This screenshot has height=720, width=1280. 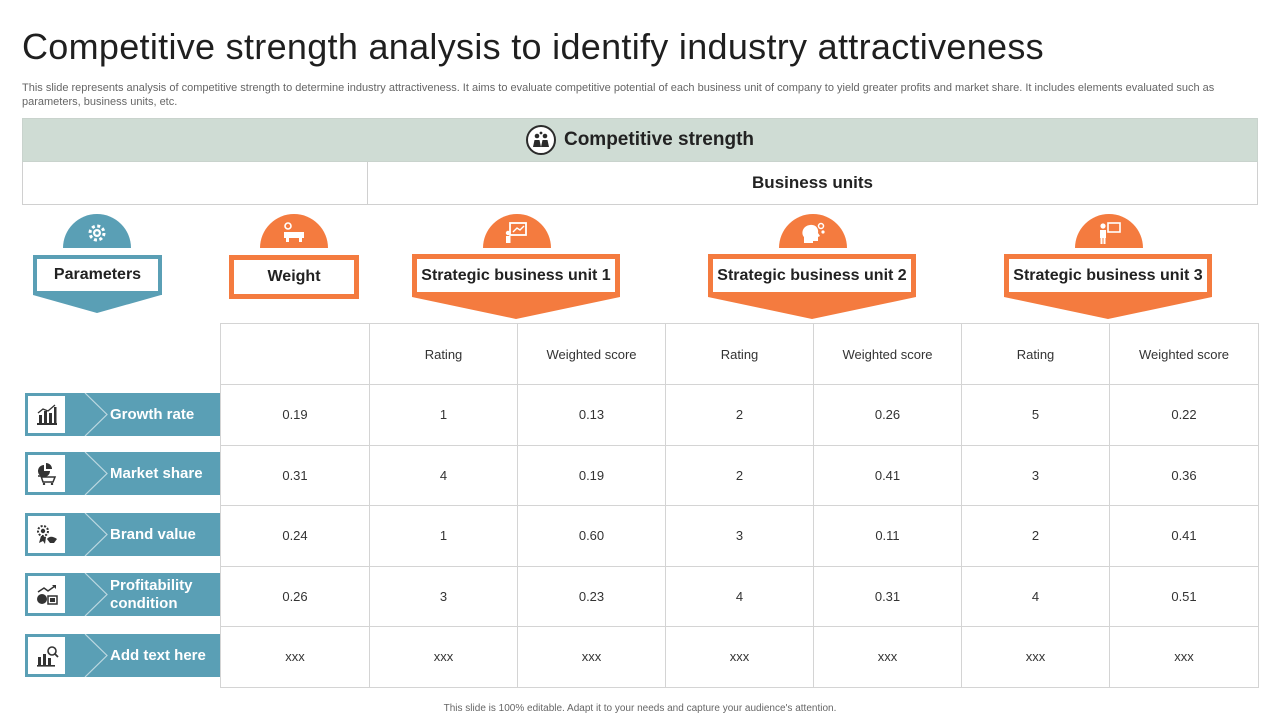 What do you see at coordinates (46, 473) in the screenshot?
I see `pie-cart-icon` at bounding box center [46, 473].